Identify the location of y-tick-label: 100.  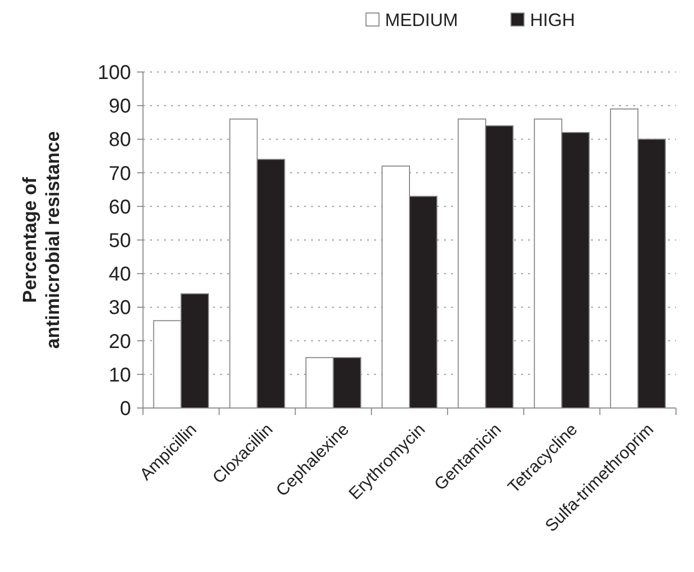
(114, 73).